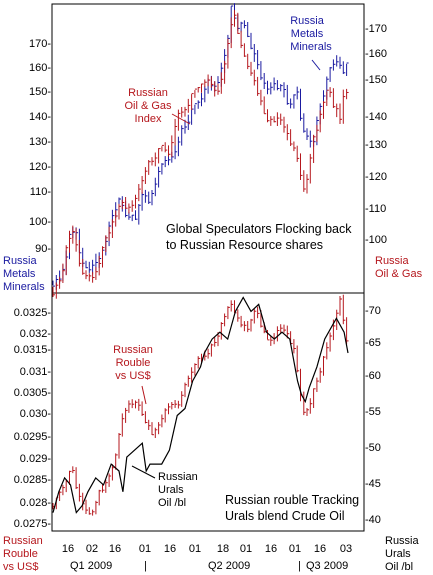 The image size is (433, 575). I want to click on tick-label: -140, so click(376, 117).